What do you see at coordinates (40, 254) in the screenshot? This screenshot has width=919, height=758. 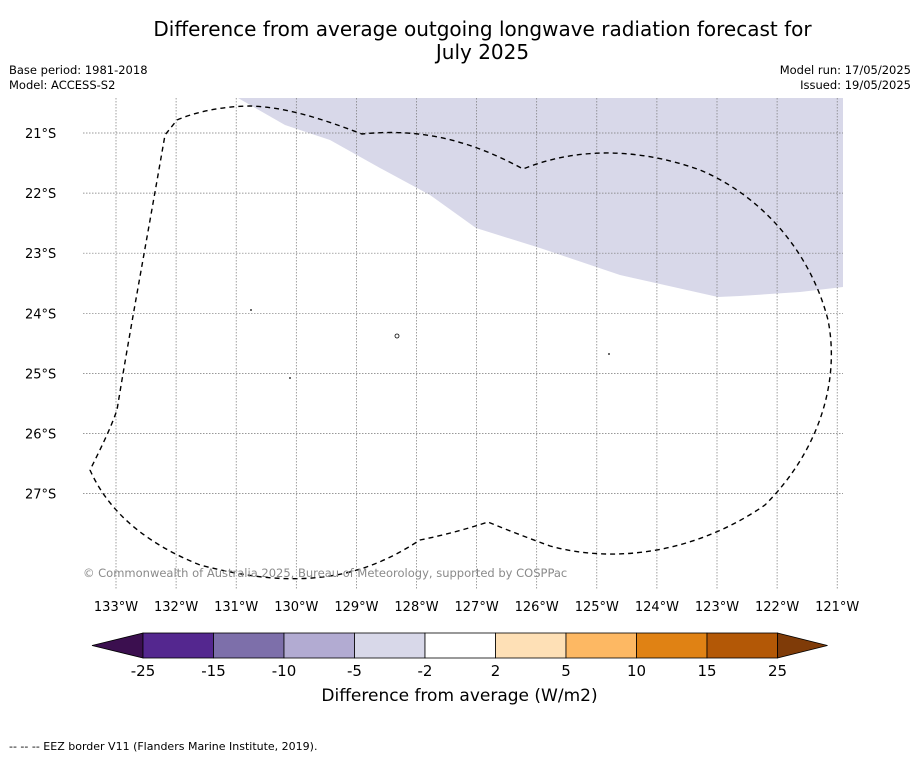 I see `latitude-label: 23°S` at bounding box center [40, 254].